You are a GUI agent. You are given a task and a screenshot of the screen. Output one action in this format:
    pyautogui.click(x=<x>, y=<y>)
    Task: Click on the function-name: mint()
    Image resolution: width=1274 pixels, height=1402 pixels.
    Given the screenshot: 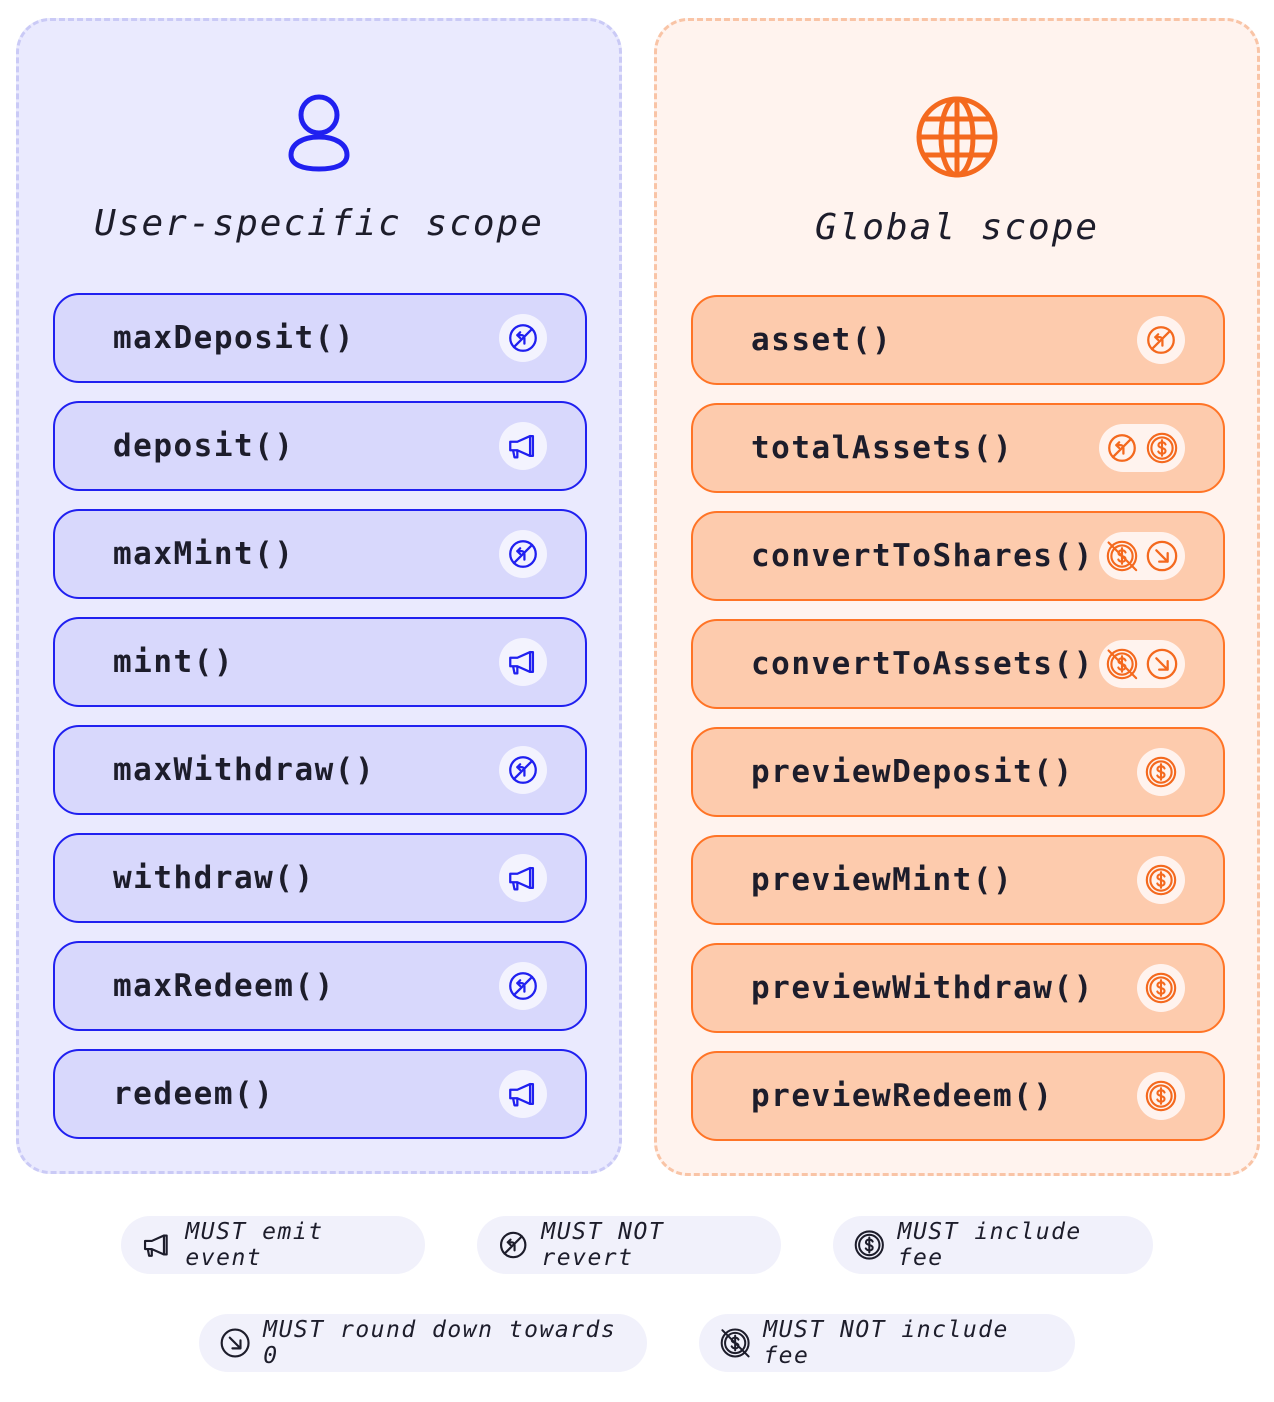 What is the action you would take?
    pyautogui.click(x=173, y=662)
    